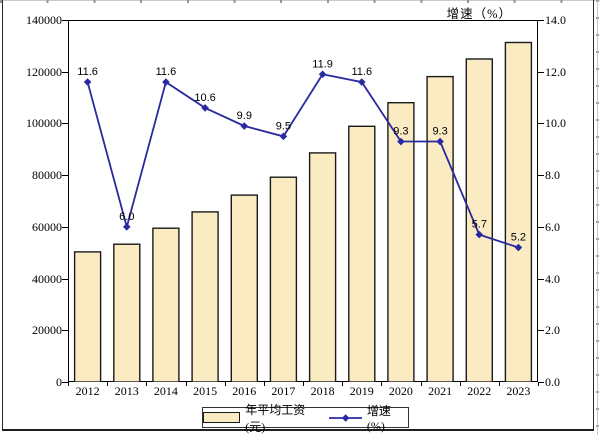 Image resolution: width=600 pixels, height=435 pixels. What do you see at coordinates (283, 126) in the screenshot?
I see `growth-label-2017: 9.5` at bounding box center [283, 126].